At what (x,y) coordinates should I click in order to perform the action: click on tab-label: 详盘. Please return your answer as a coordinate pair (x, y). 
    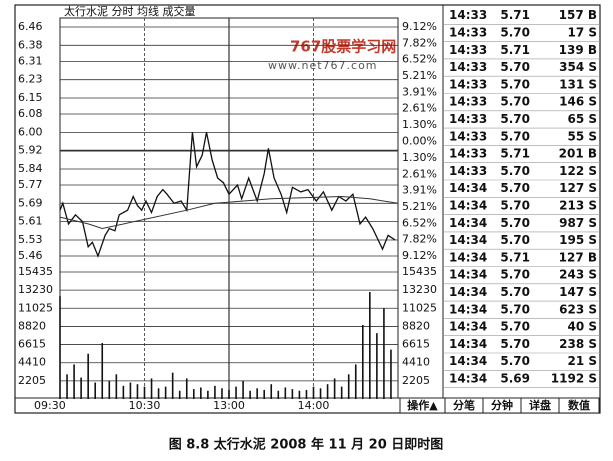
    Looking at the image, I should click on (540, 405).